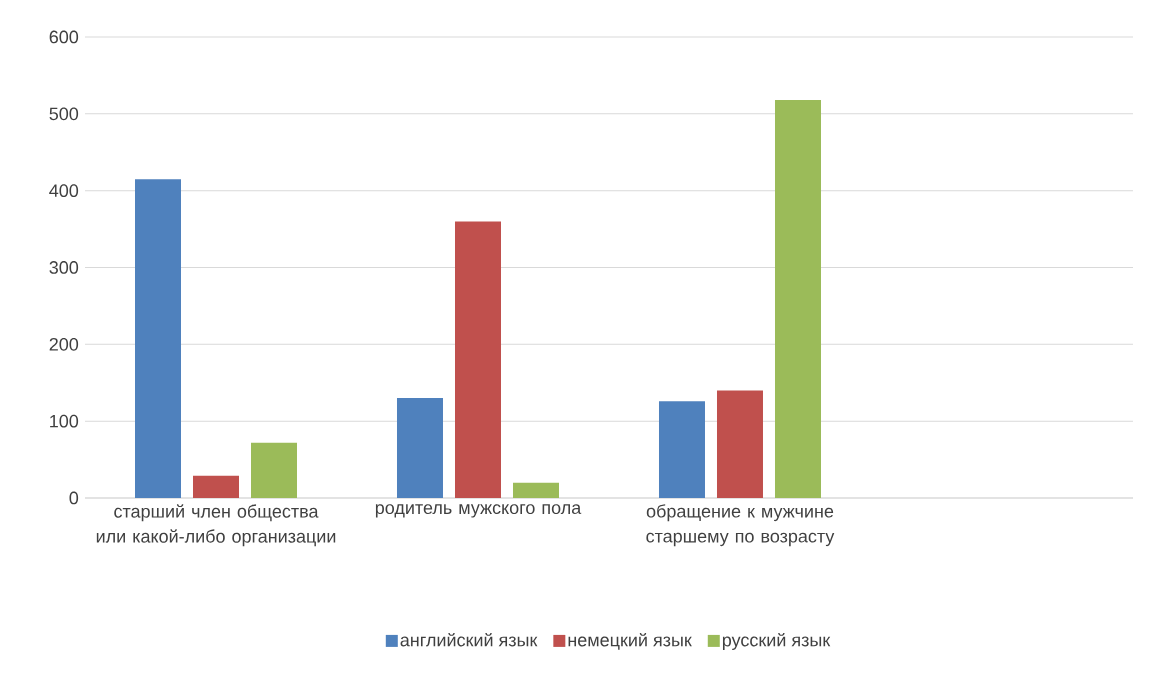  Describe the element at coordinates (74, 498) in the screenshot. I see `y-tick-label: 0` at that location.